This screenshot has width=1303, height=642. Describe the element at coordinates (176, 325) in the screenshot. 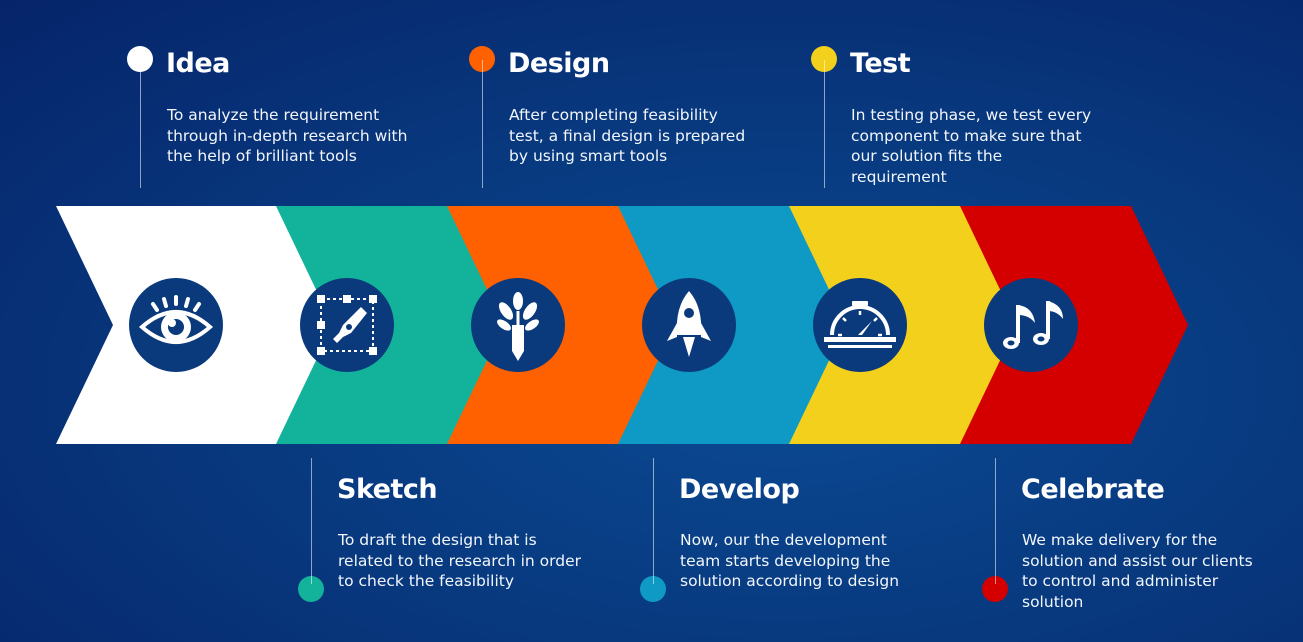

I see `eye-icon` at that location.